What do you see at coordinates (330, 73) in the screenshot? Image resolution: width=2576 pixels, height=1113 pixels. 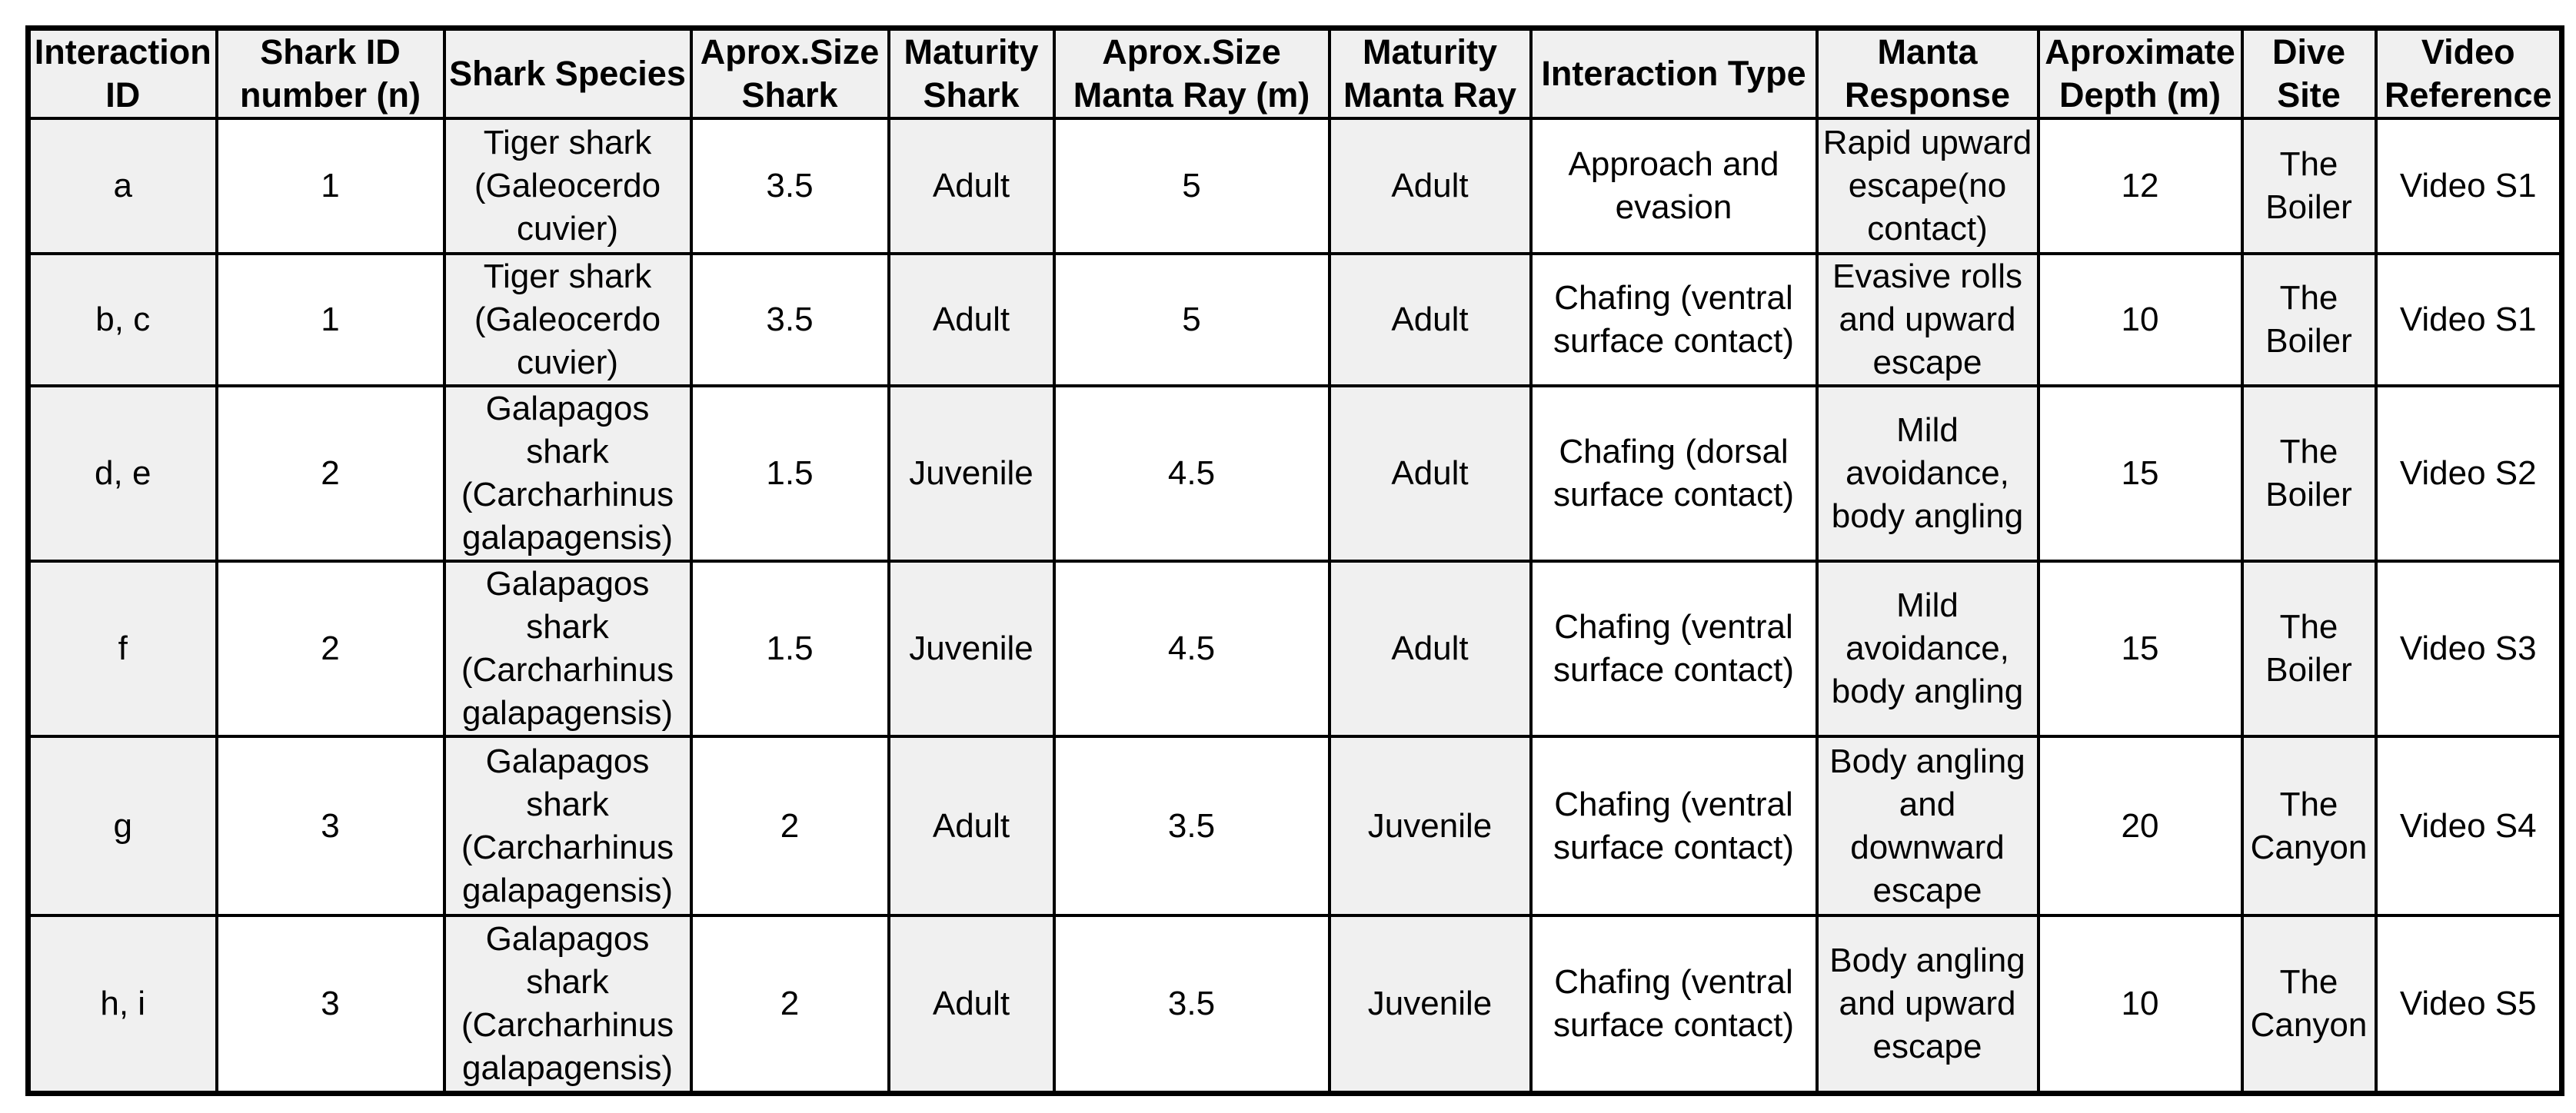 I see `column-header: Shark ID number (n)` at bounding box center [330, 73].